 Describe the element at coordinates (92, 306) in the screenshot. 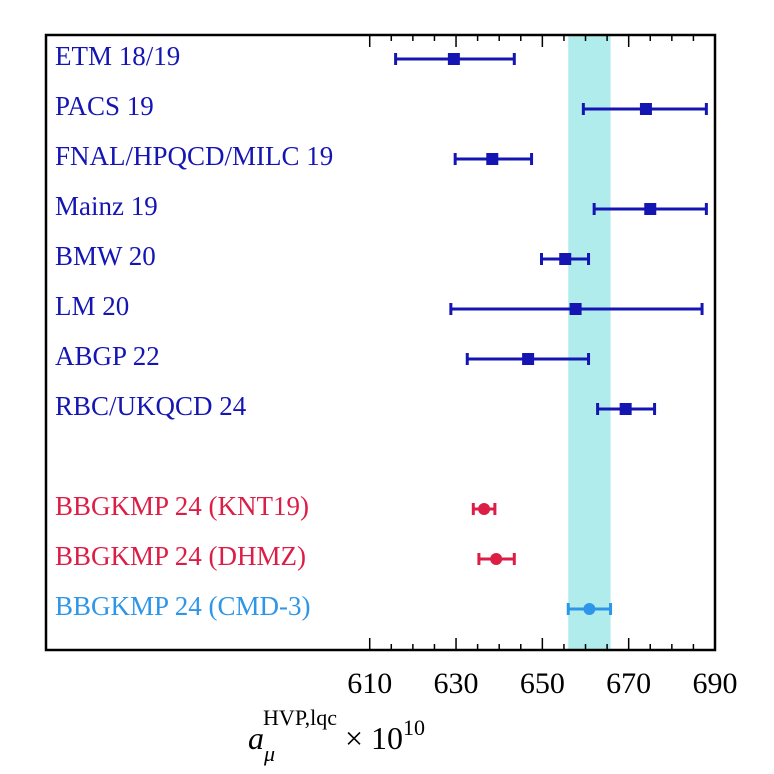

I see `row-label: LM 20` at that location.